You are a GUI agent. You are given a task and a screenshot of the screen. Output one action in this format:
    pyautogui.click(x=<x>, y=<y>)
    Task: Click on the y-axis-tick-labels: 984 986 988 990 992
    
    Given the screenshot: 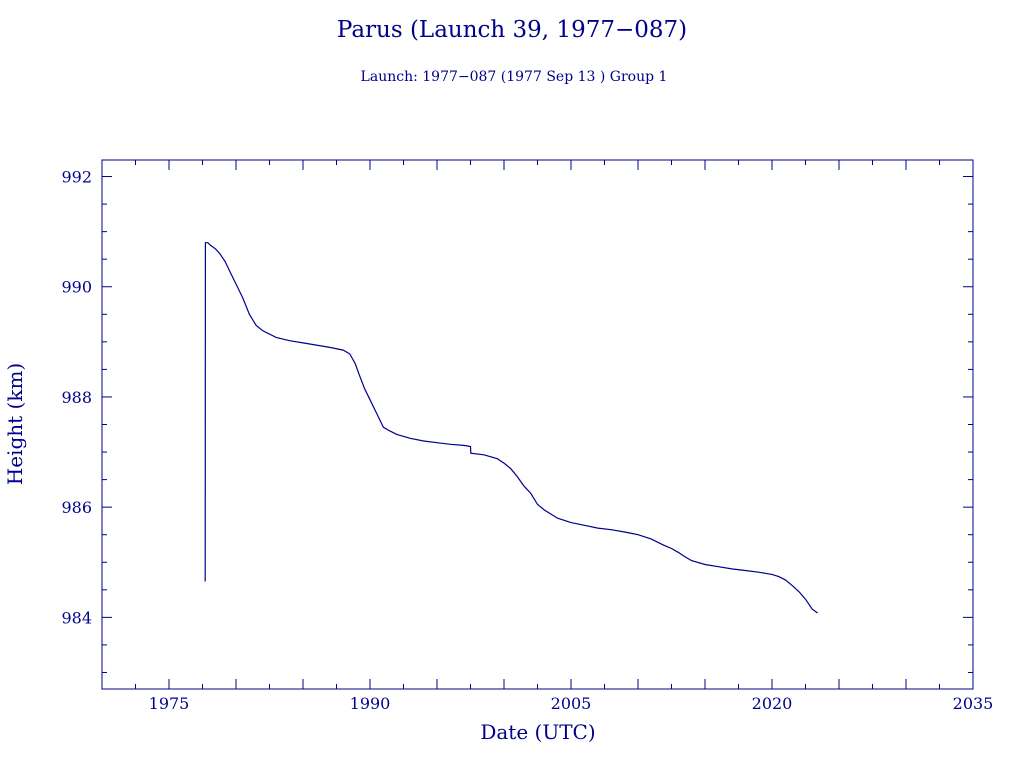 What is the action you would take?
    pyautogui.click(x=76, y=398)
    